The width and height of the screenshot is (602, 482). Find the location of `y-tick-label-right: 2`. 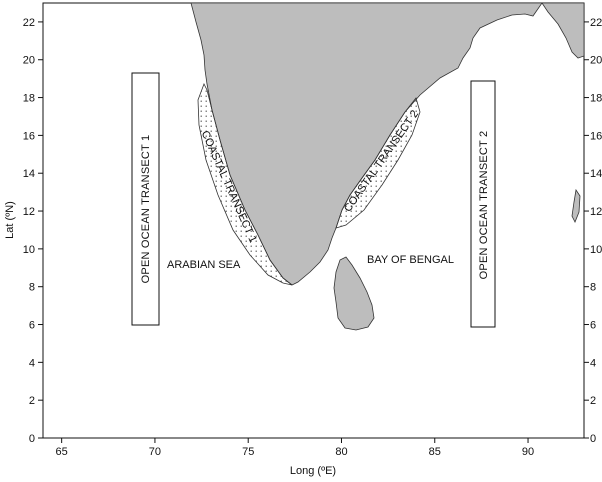

y-tick-label-right: 2 is located at coordinates (593, 401).